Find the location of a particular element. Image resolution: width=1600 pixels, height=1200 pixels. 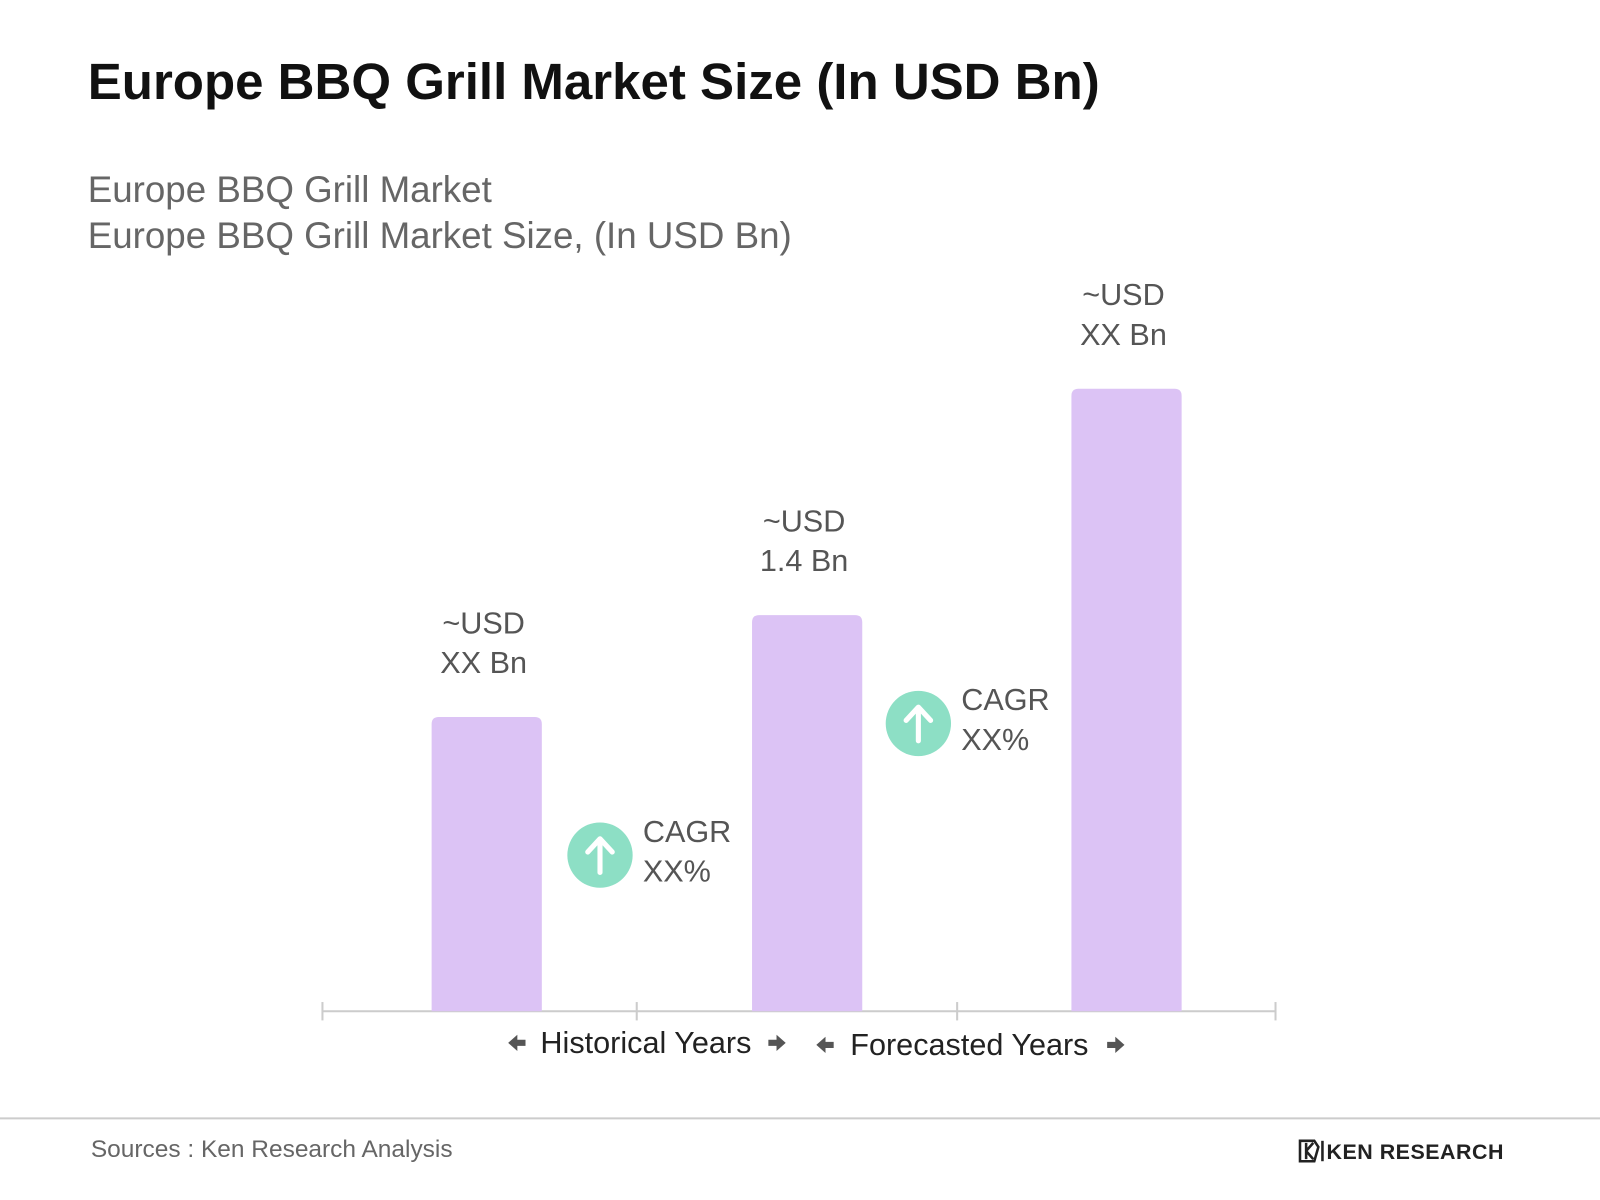

period-label: Historical Years is located at coordinates (645, 1043).